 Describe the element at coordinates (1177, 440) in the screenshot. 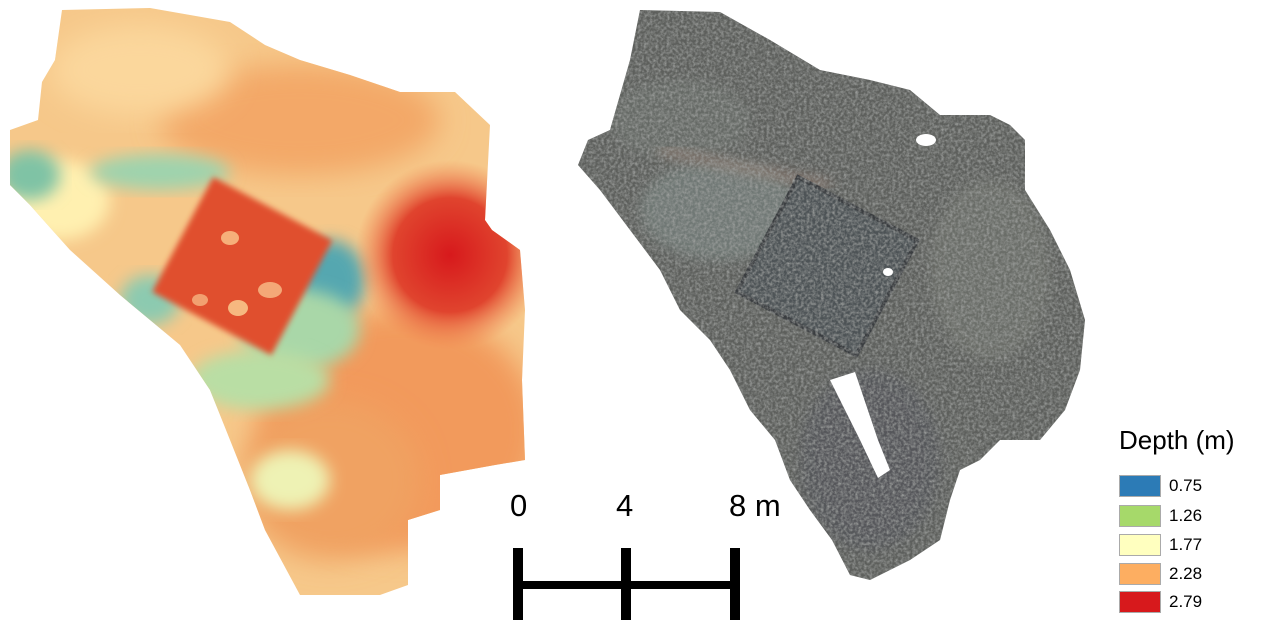

I see `legend-title: Depth (m)` at that location.